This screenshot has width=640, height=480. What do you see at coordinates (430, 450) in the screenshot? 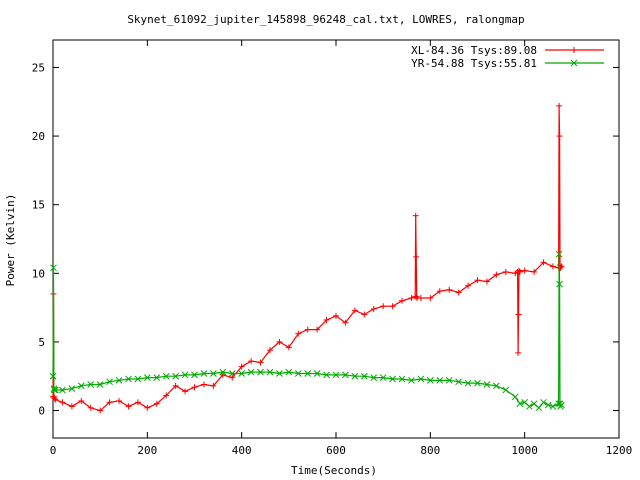
I see `x-tick-label-4: 800` at bounding box center [430, 450].